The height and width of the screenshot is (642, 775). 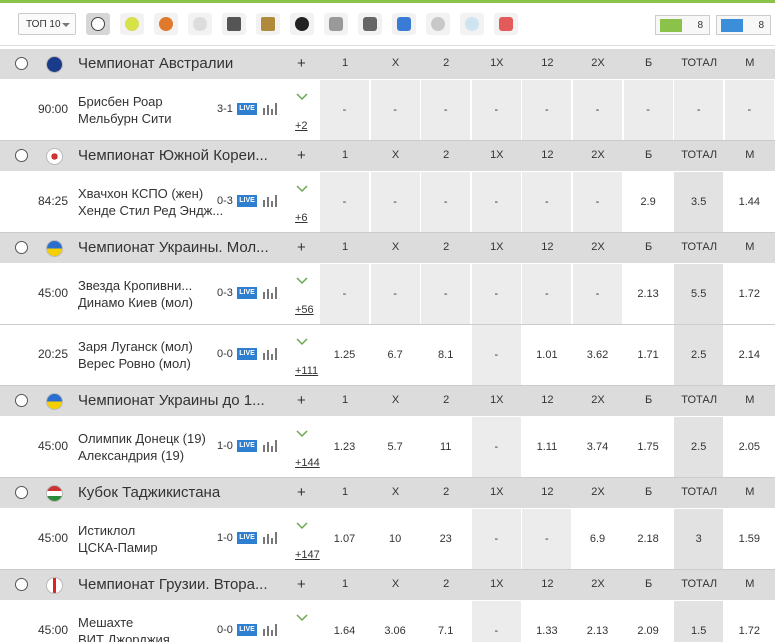 What do you see at coordinates (106, 622) in the screenshot?
I see `team-home: Мешахте` at bounding box center [106, 622].